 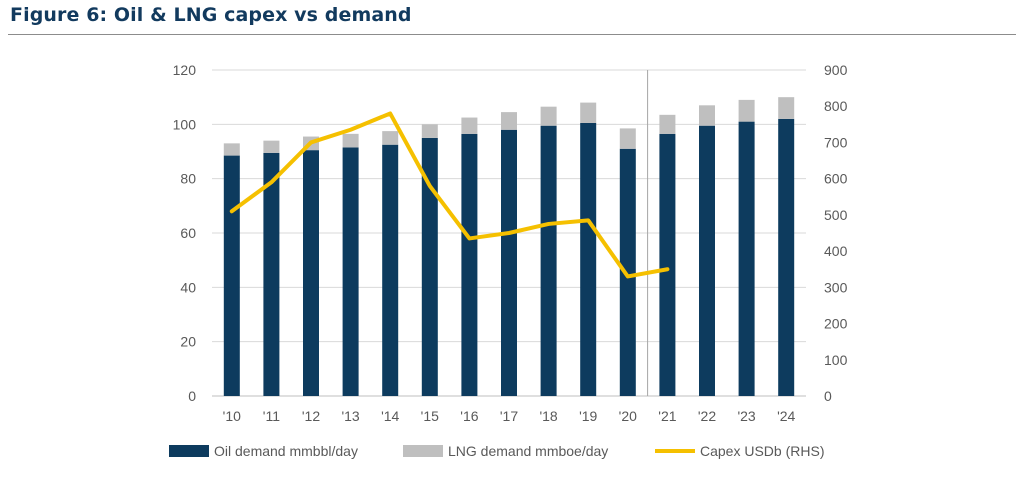 What do you see at coordinates (188, 287) in the screenshot?
I see `left-tick-label: 40` at bounding box center [188, 287].